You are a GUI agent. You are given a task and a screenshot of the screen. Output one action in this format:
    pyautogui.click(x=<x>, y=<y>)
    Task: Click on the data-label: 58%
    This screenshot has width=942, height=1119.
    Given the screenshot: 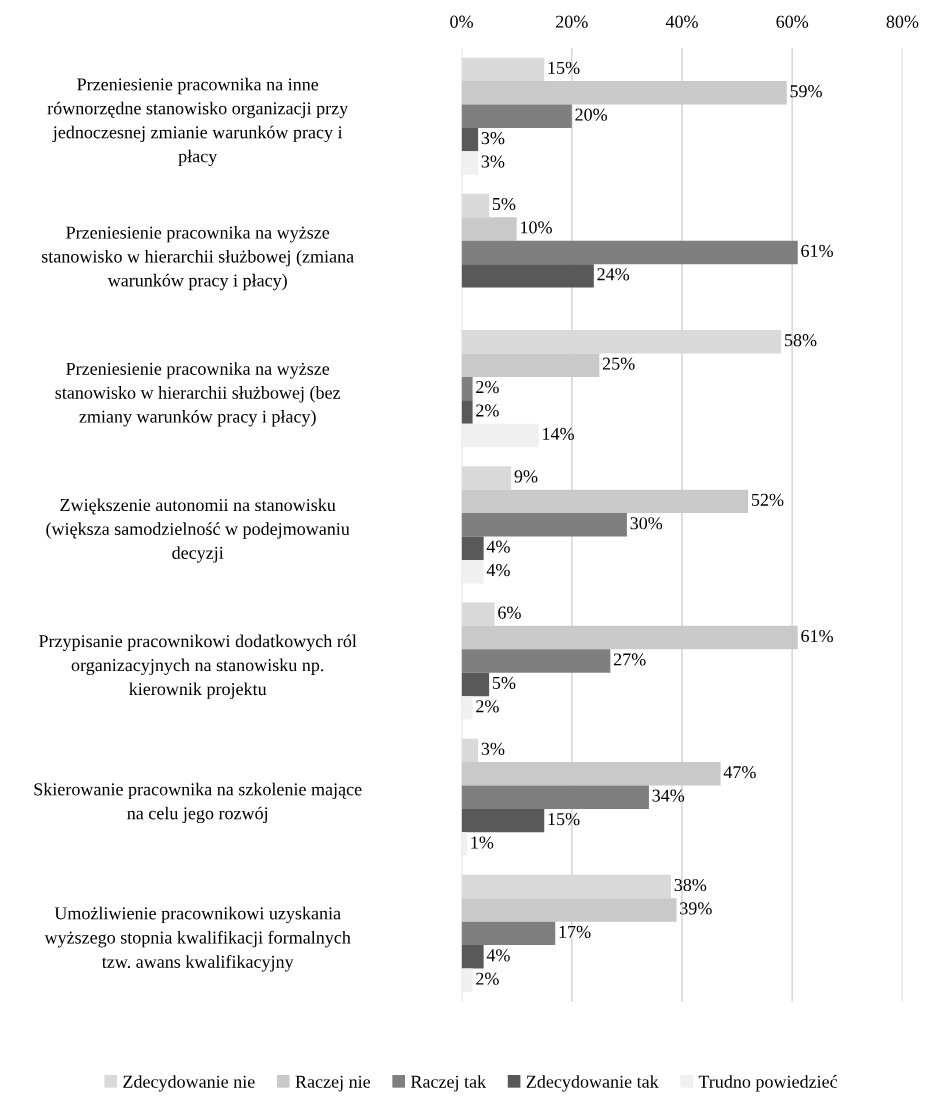 What is the action you would take?
    pyautogui.click(x=801, y=340)
    